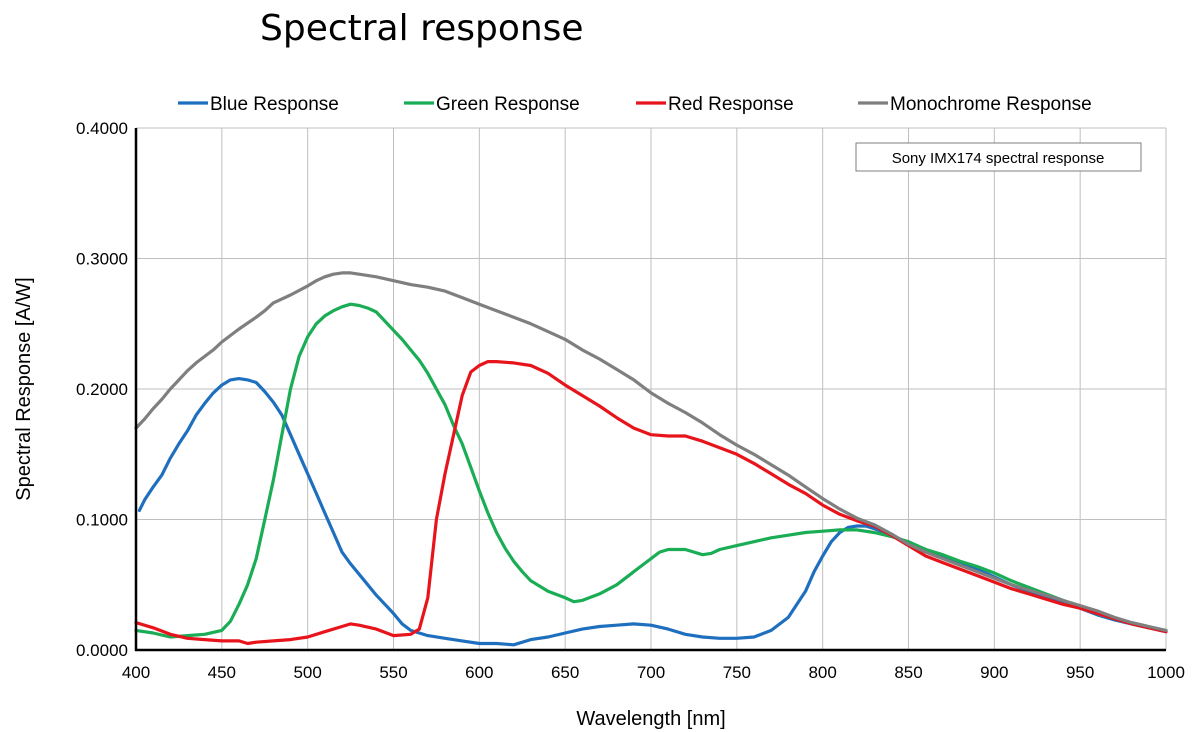 The image size is (1201, 732). What do you see at coordinates (222, 672) in the screenshot?
I see `x-tick-label: 450` at bounding box center [222, 672].